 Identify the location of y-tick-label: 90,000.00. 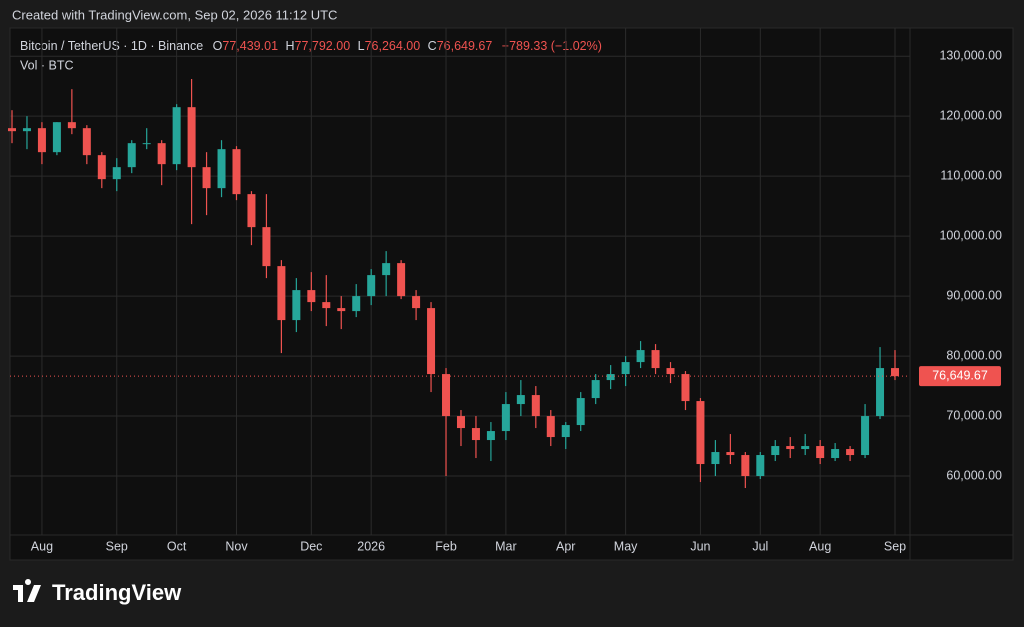
(974, 295).